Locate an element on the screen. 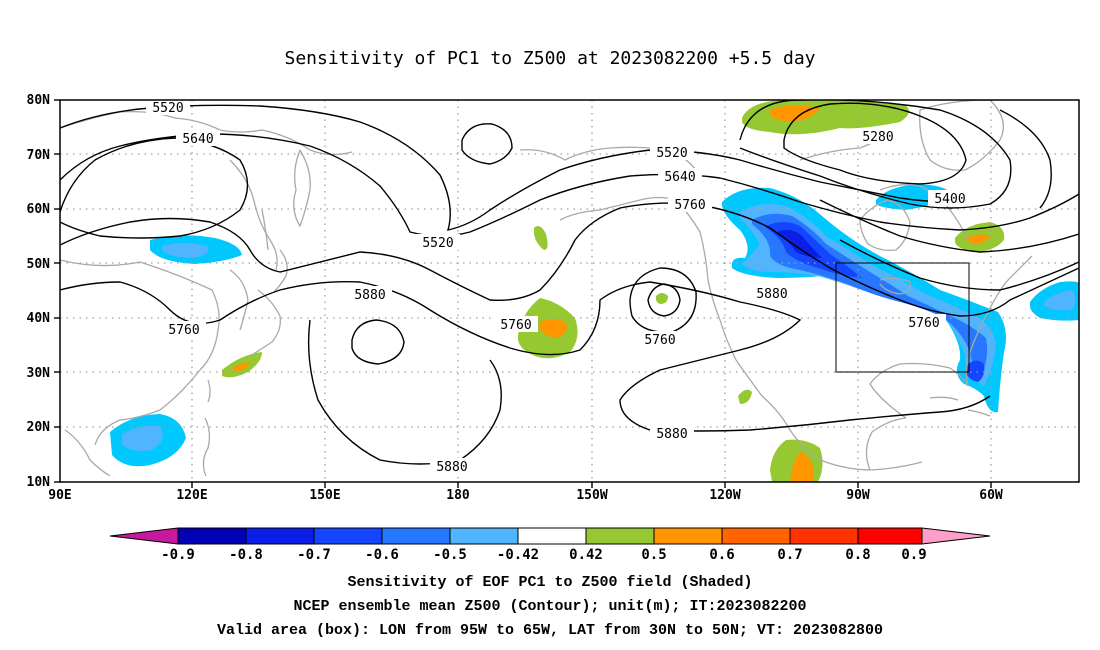 Image resolution: width=1100 pixels, height=650 pixels. colorbar-high-triangle is located at coordinates (956, 536).